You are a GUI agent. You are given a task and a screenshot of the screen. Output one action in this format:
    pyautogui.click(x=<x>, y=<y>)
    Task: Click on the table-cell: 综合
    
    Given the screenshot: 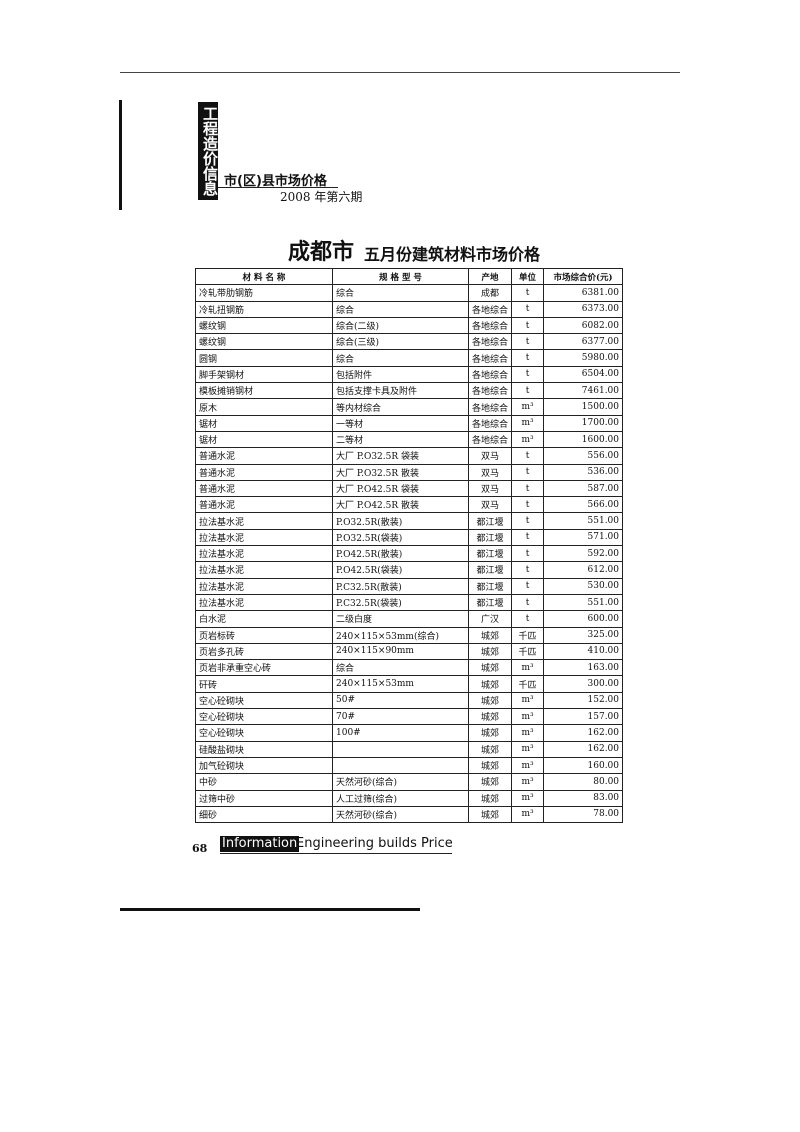 What is the action you would take?
    pyautogui.click(x=400, y=668)
    